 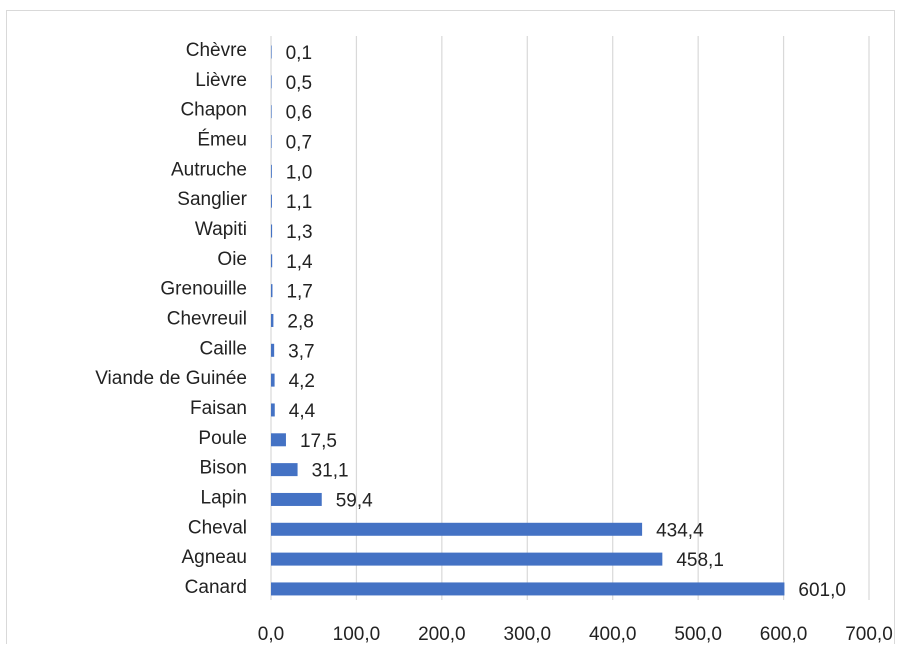 What do you see at coordinates (223, 468) in the screenshot?
I see `category-label: Bison` at bounding box center [223, 468].